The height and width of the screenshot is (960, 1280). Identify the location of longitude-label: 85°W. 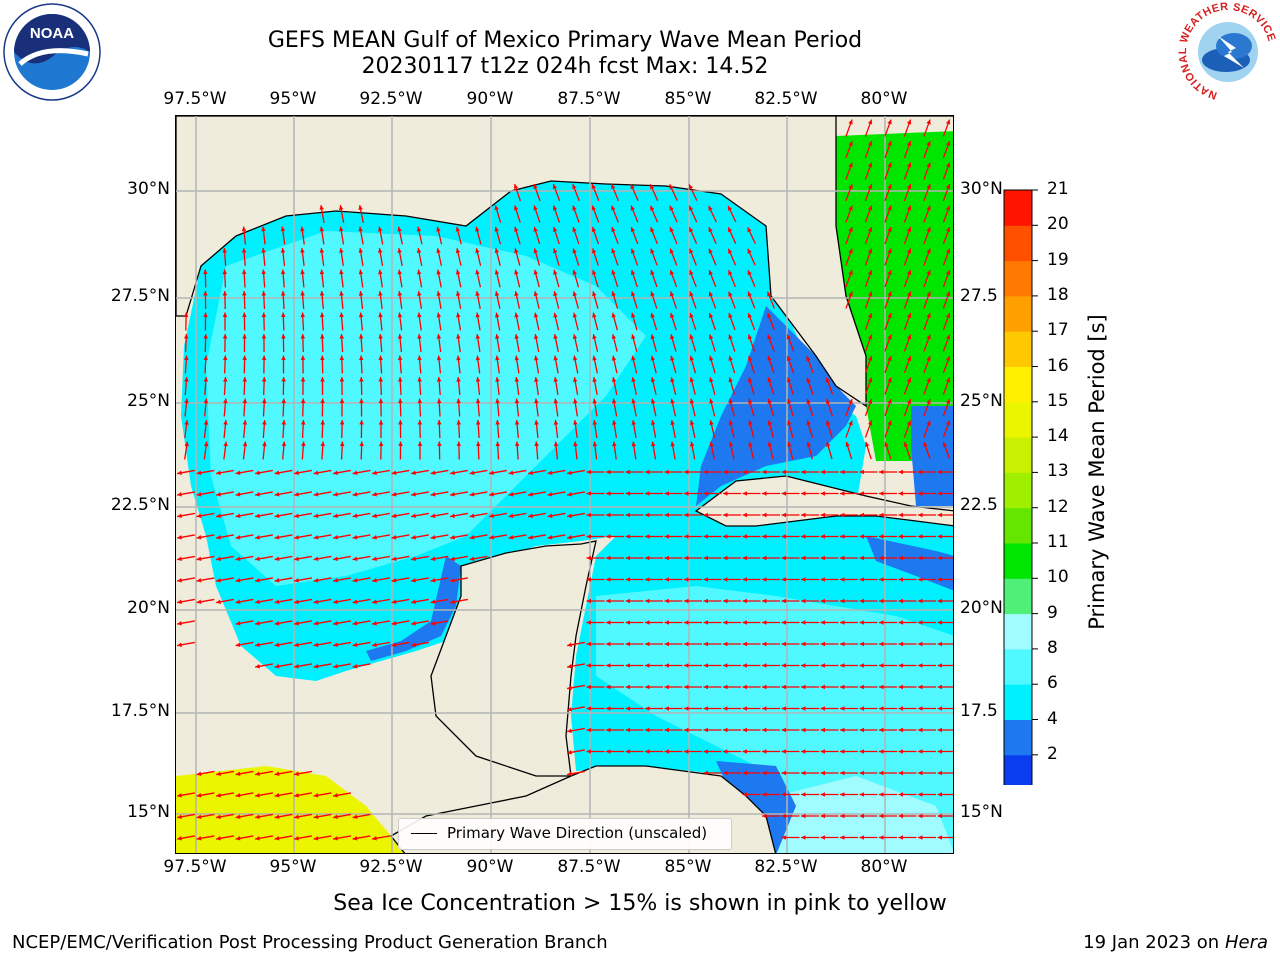
(688, 99).